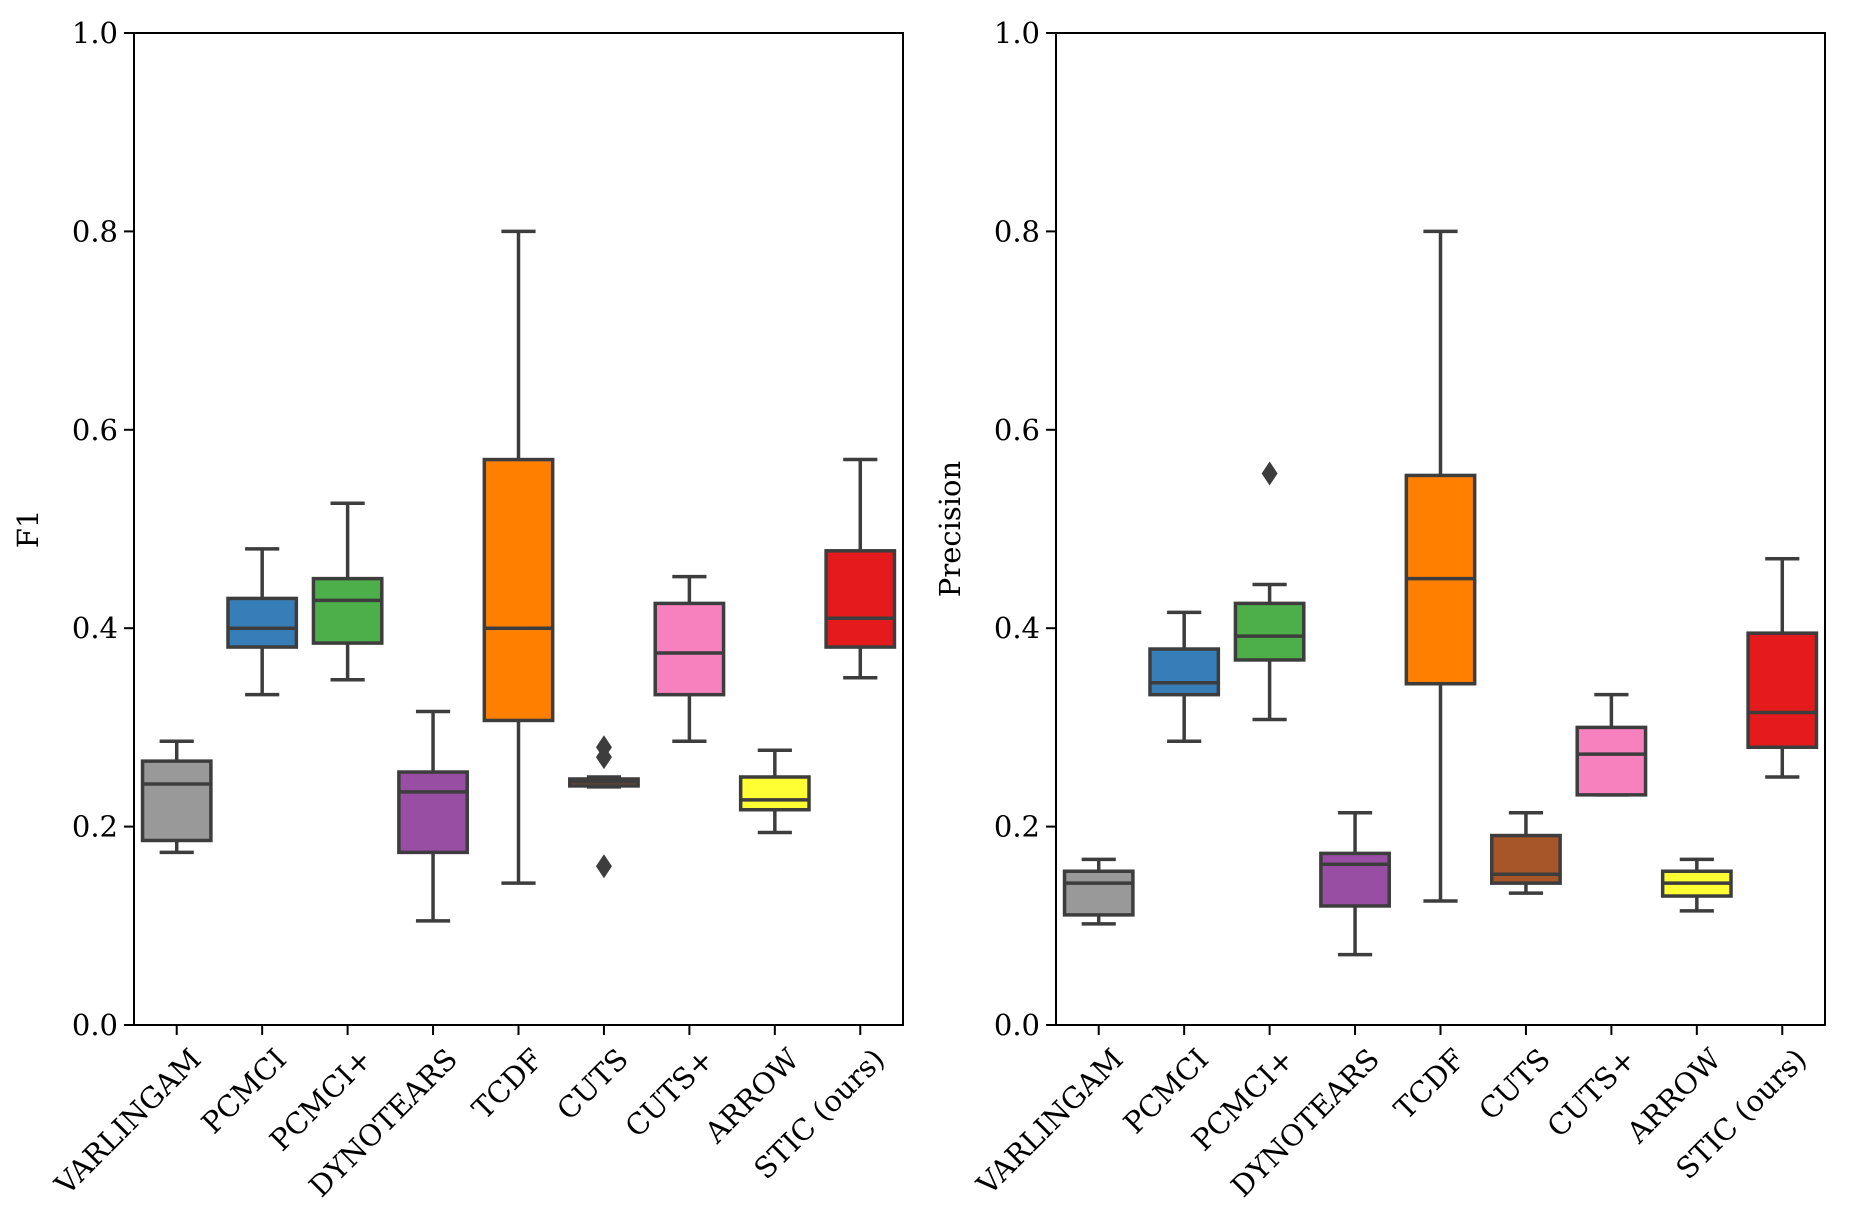 The image size is (1859, 1228). What do you see at coordinates (28, 529) in the screenshot?
I see `y-axis-label: F1` at bounding box center [28, 529].